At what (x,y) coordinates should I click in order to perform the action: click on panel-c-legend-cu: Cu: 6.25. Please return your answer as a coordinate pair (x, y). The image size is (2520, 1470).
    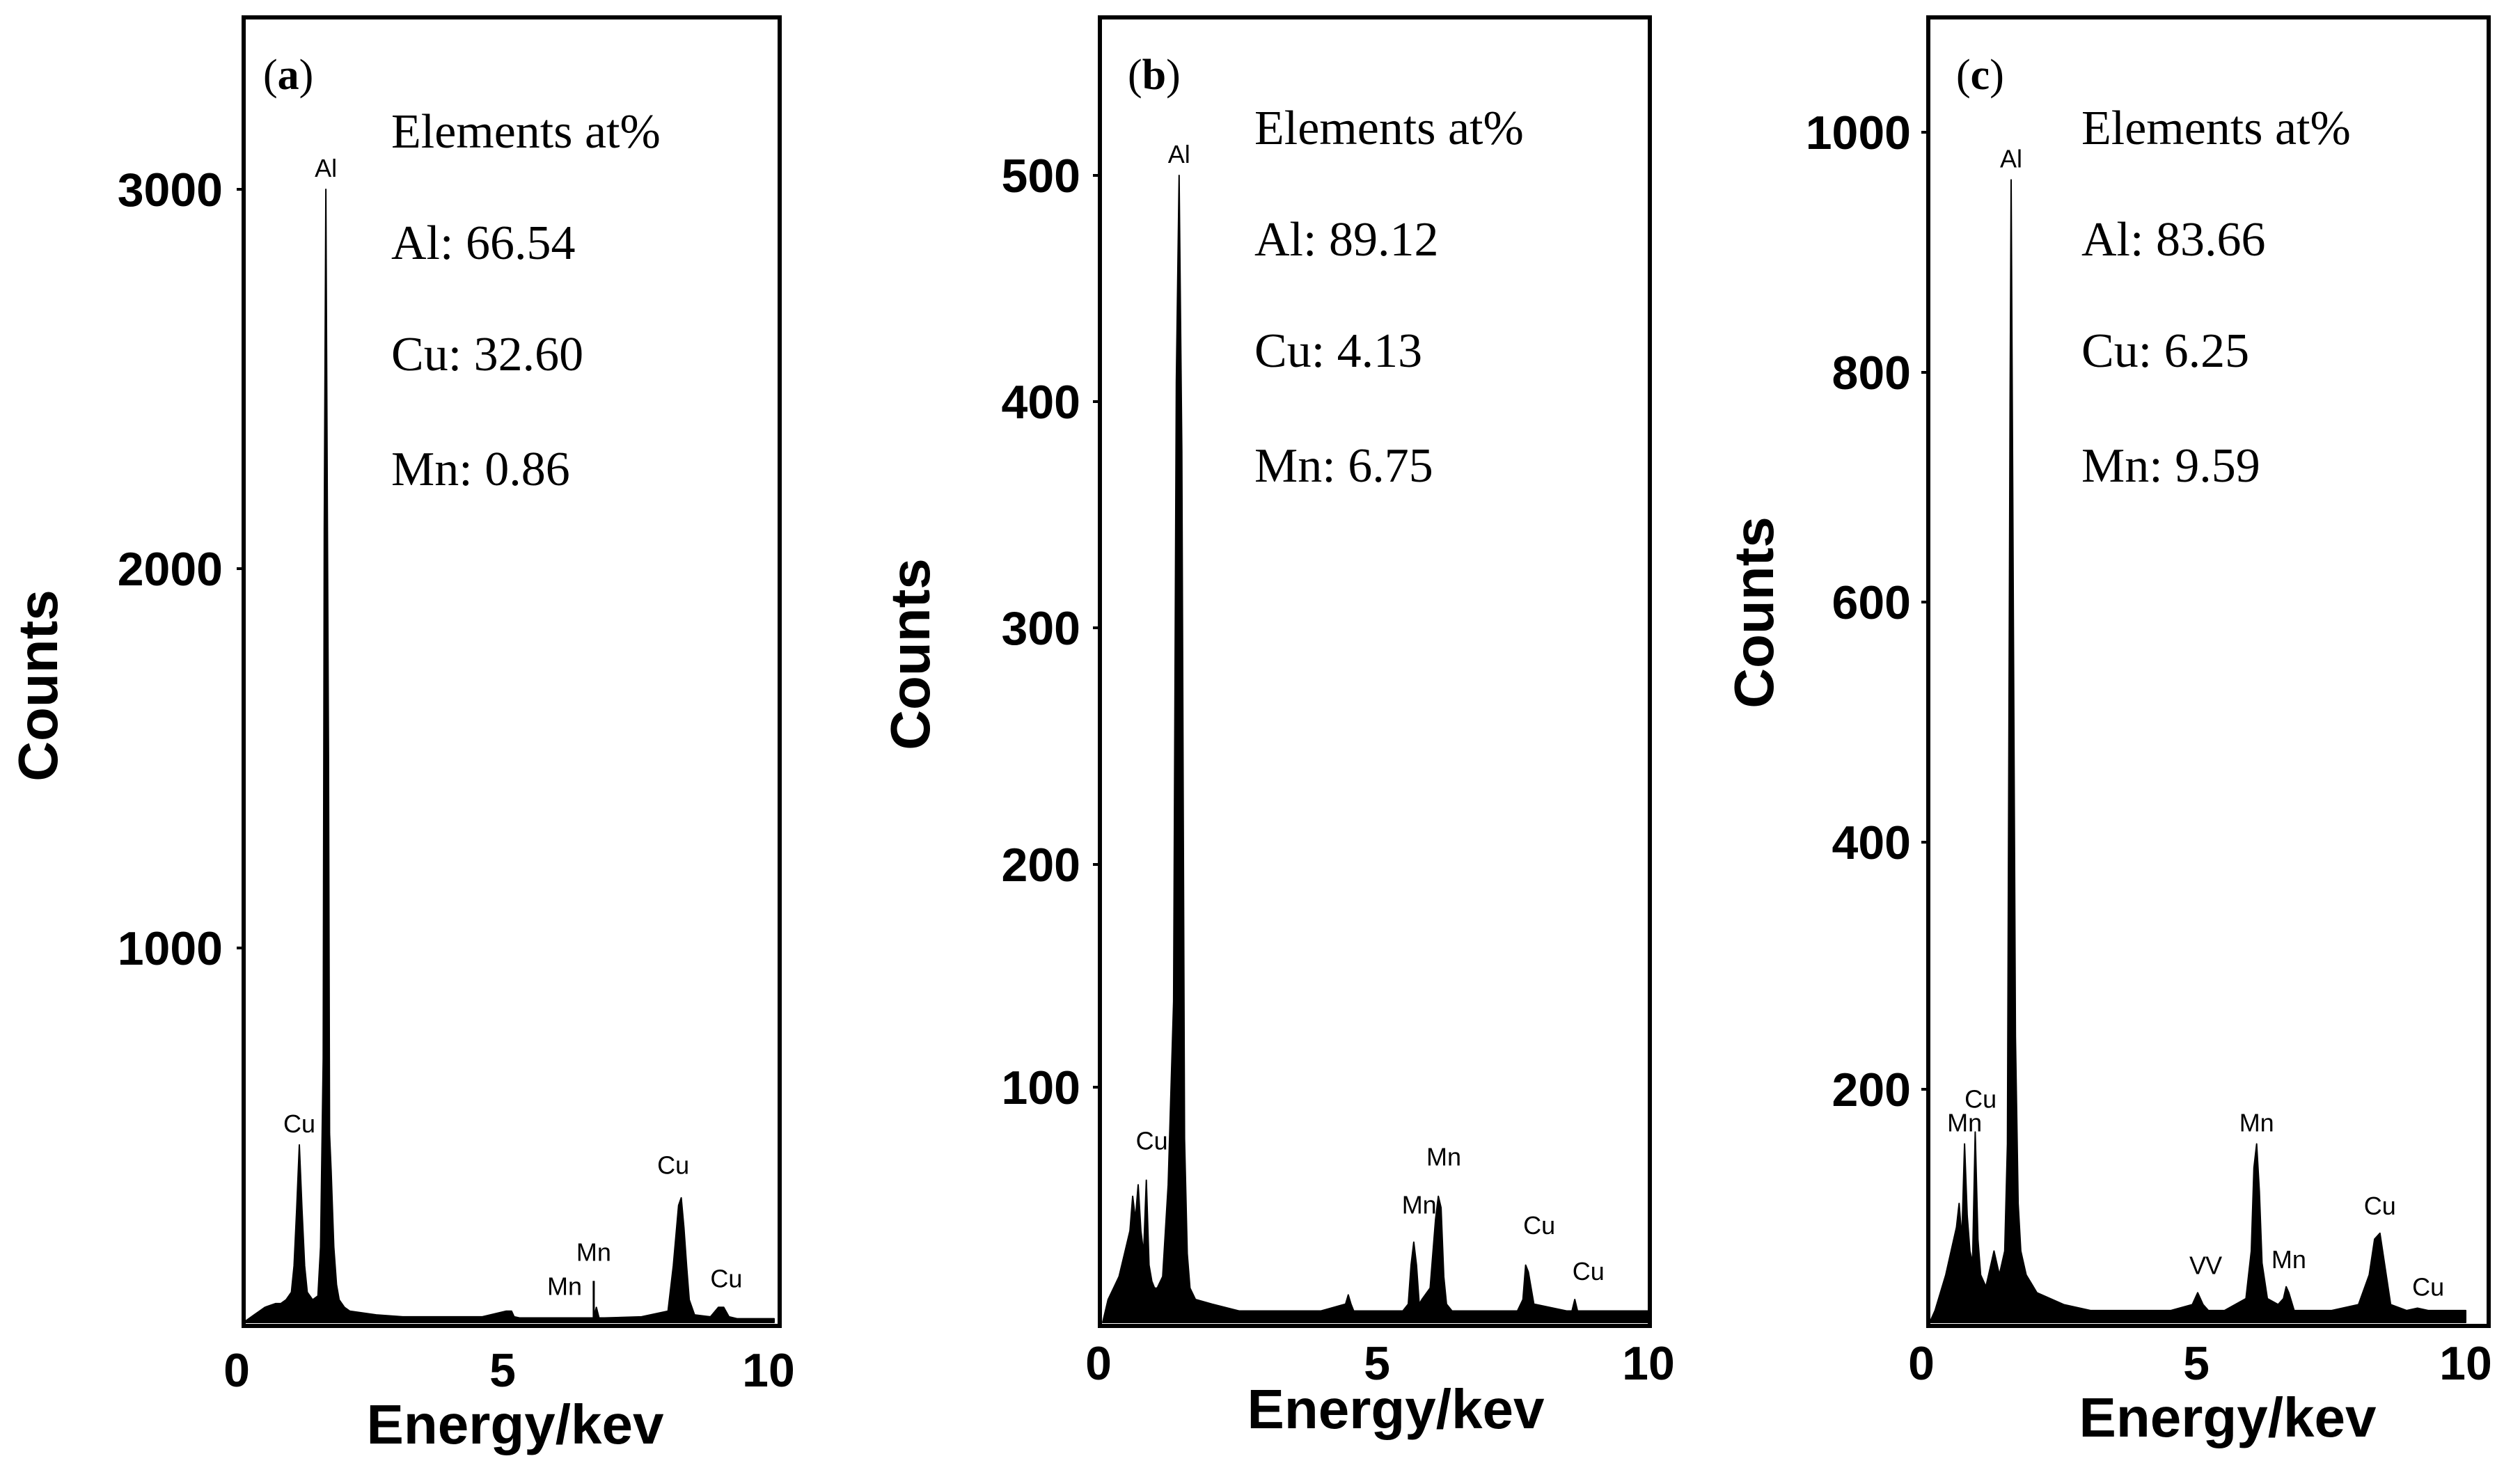
    Looking at the image, I should click on (2165, 351).